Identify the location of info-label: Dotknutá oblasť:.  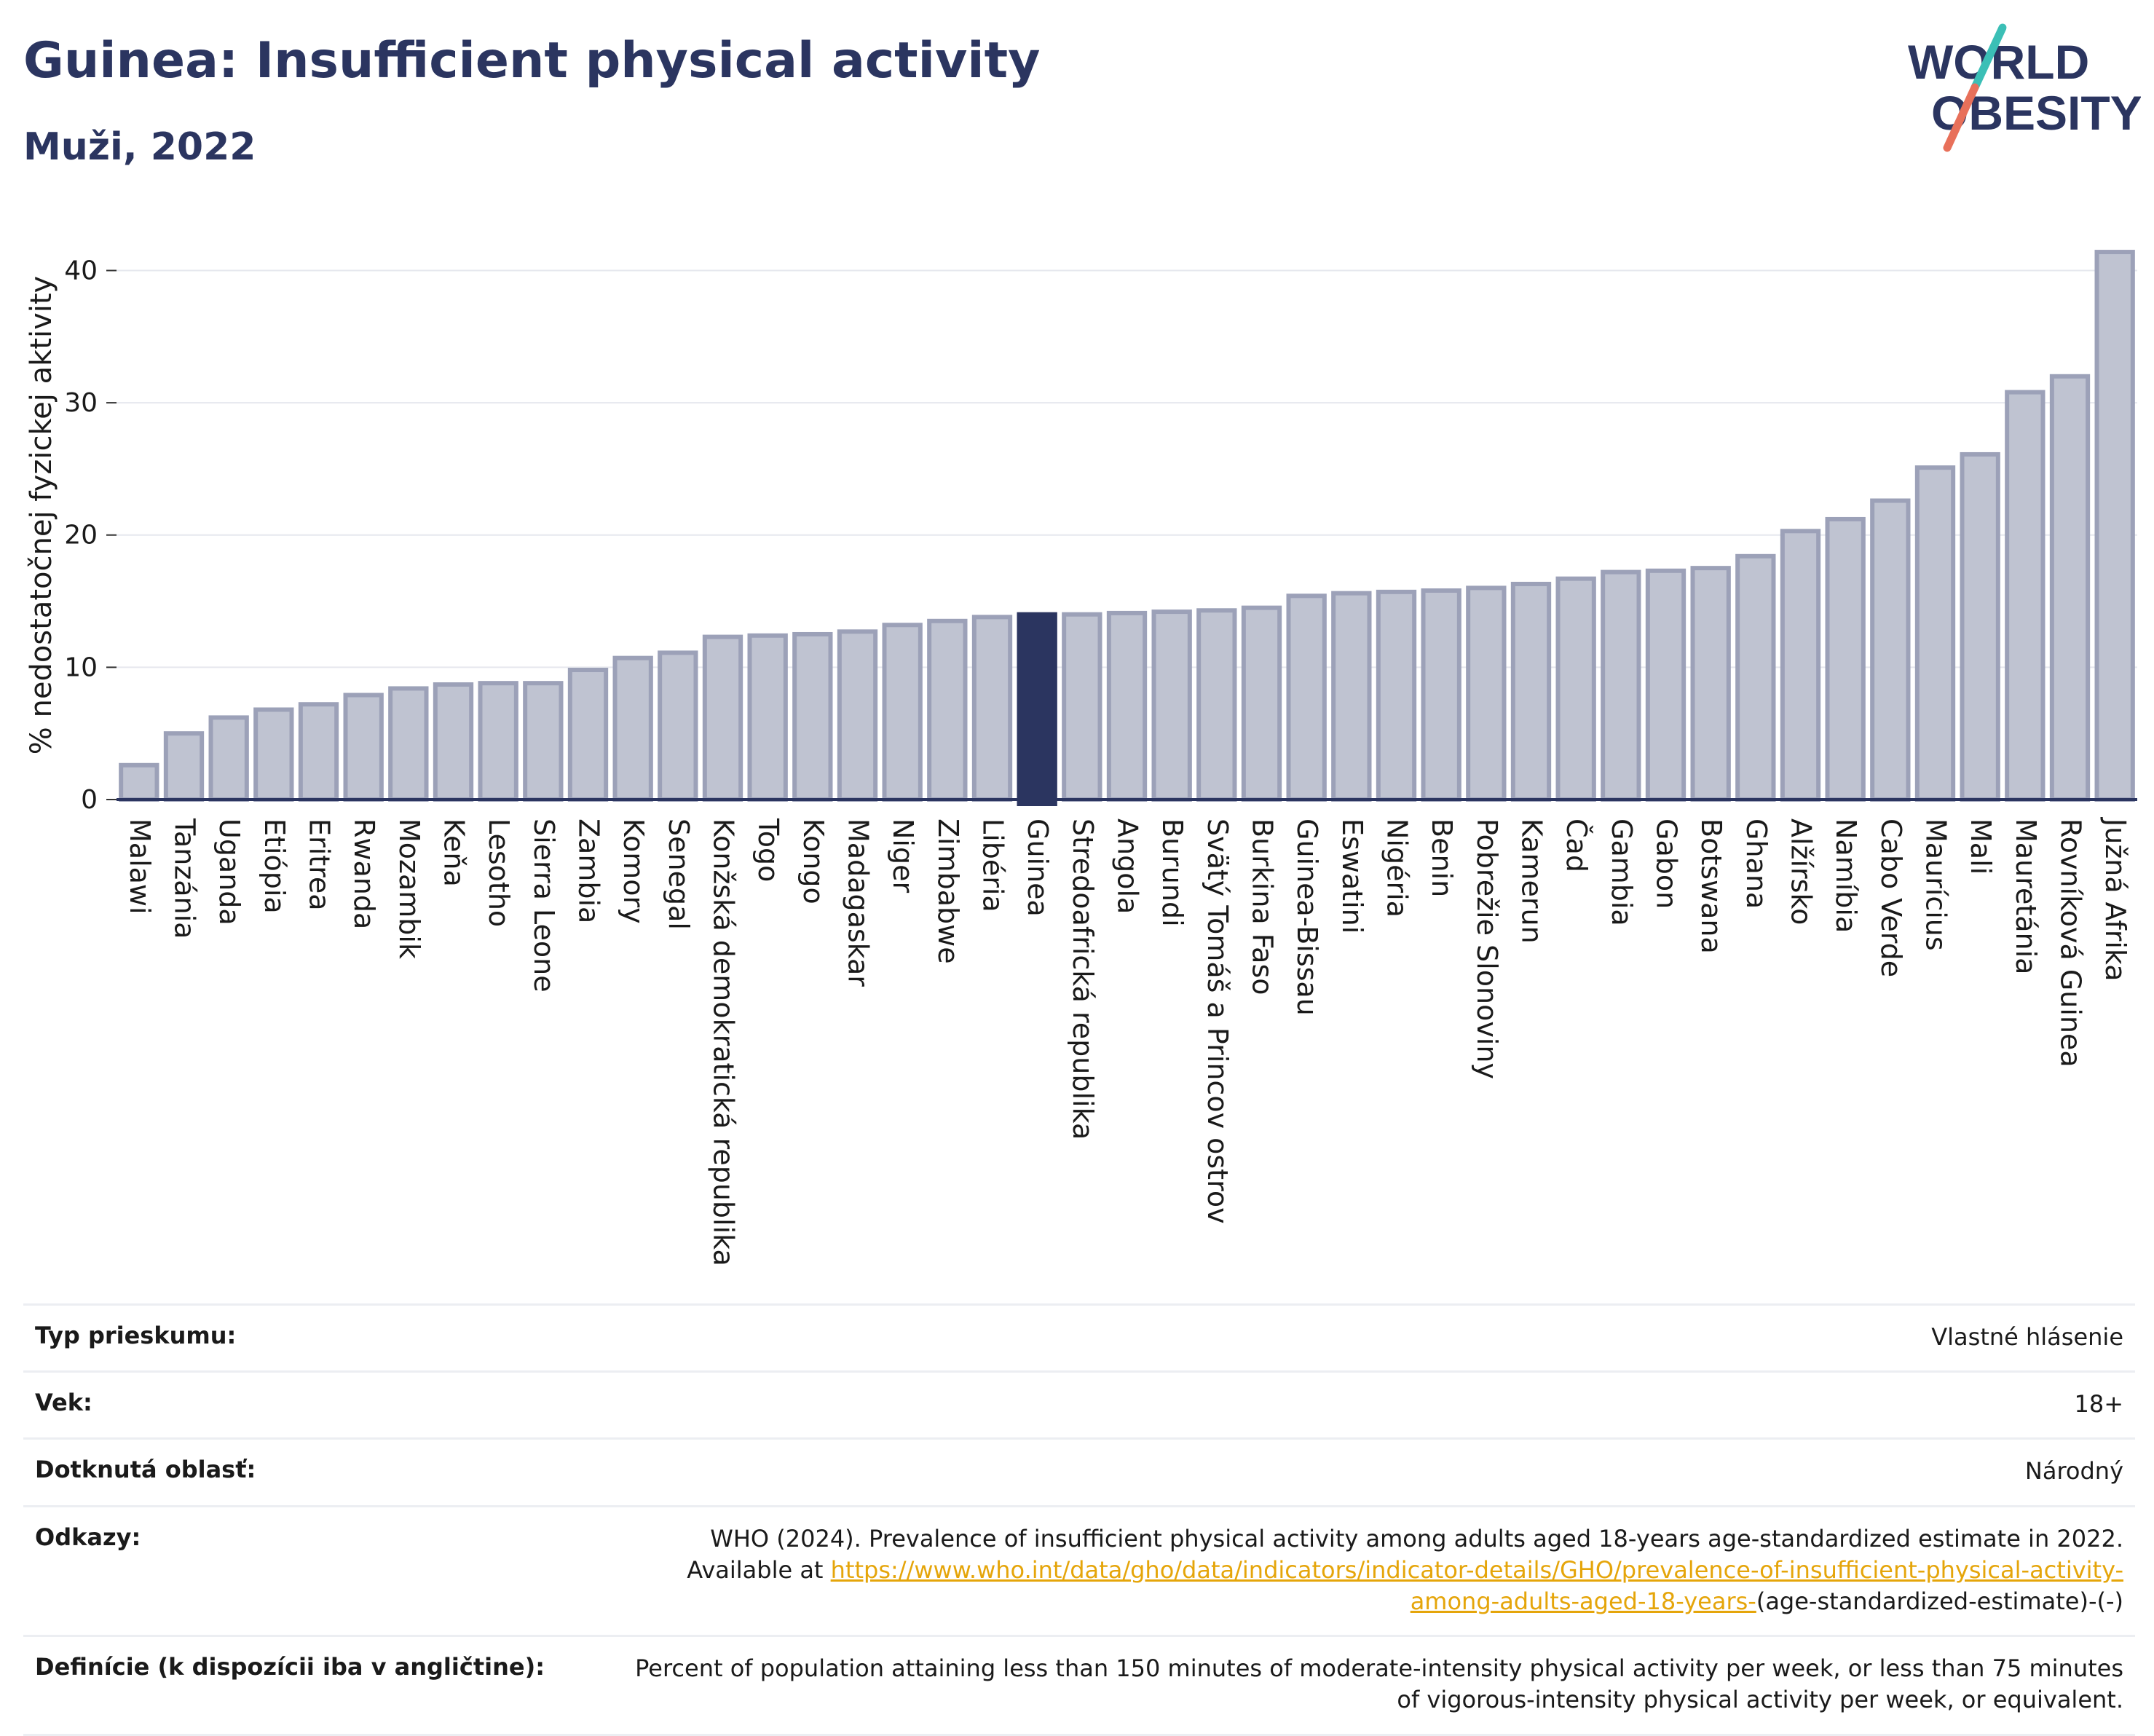
(145, 1470).